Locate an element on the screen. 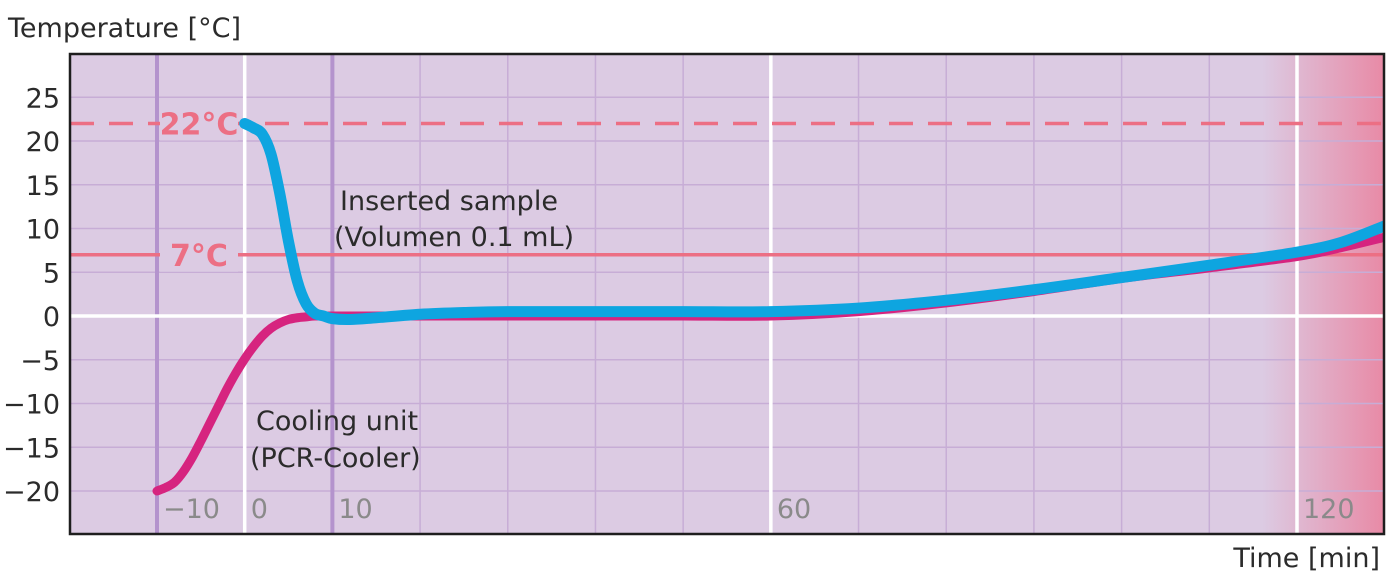 This screenshot has height=576, width=1396. y-tick-label: 0 is located at coordinates (51, 317).